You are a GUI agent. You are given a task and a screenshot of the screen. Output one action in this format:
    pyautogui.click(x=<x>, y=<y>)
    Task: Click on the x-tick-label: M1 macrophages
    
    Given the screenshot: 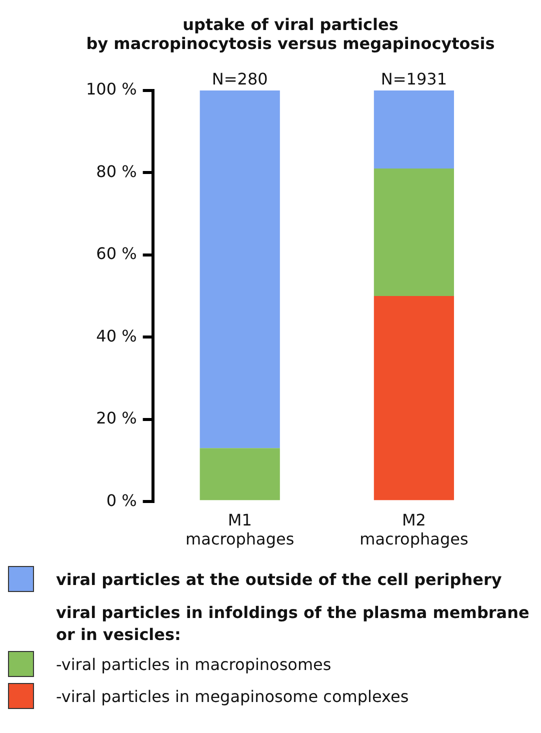 What is the action you would take?
    pyautogui.click(x=240, y=529)
    